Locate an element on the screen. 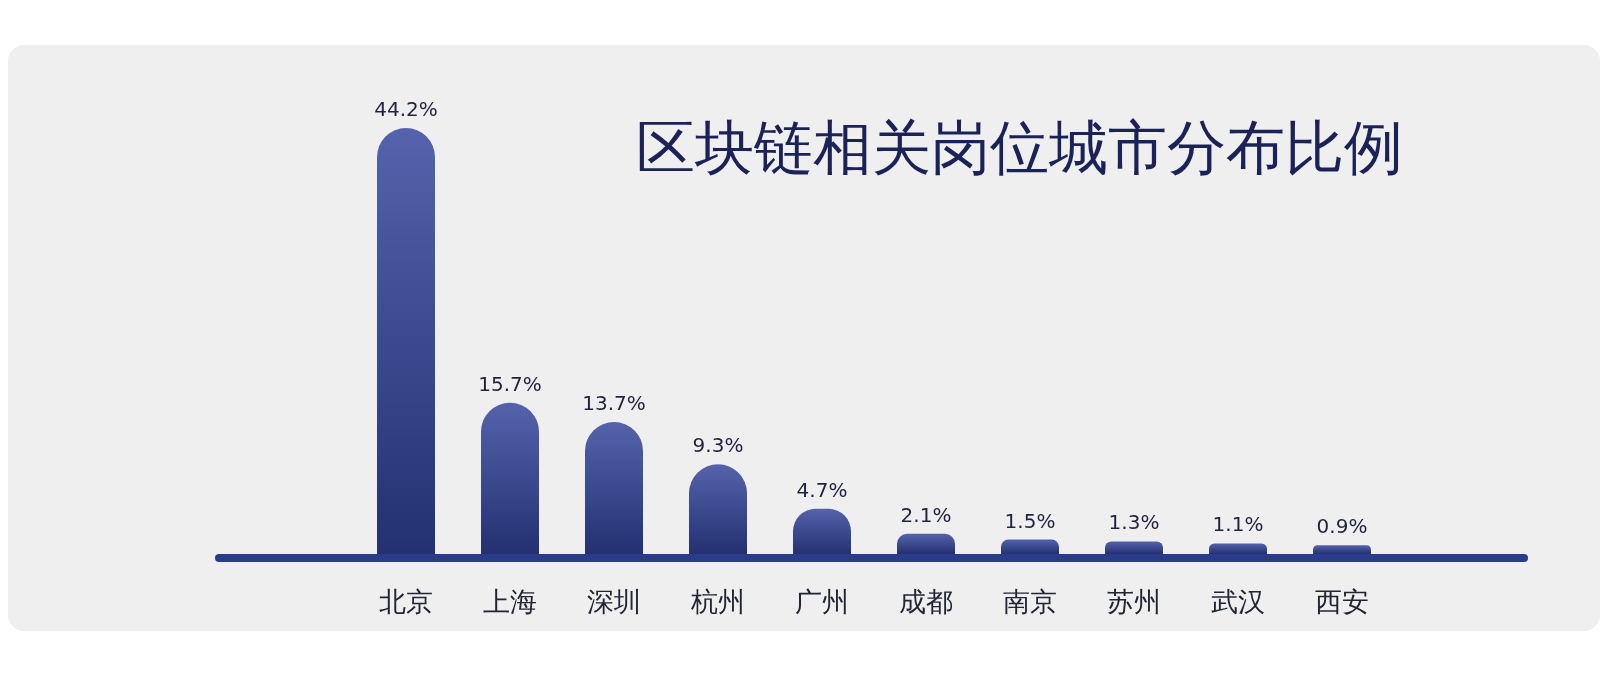  x-tick-label: 苏州 is located at coordinates (1134, 601).